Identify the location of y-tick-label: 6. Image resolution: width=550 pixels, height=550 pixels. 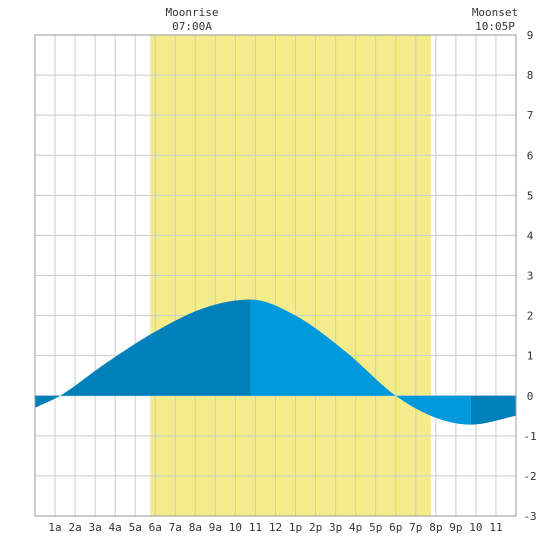
(530, 155).